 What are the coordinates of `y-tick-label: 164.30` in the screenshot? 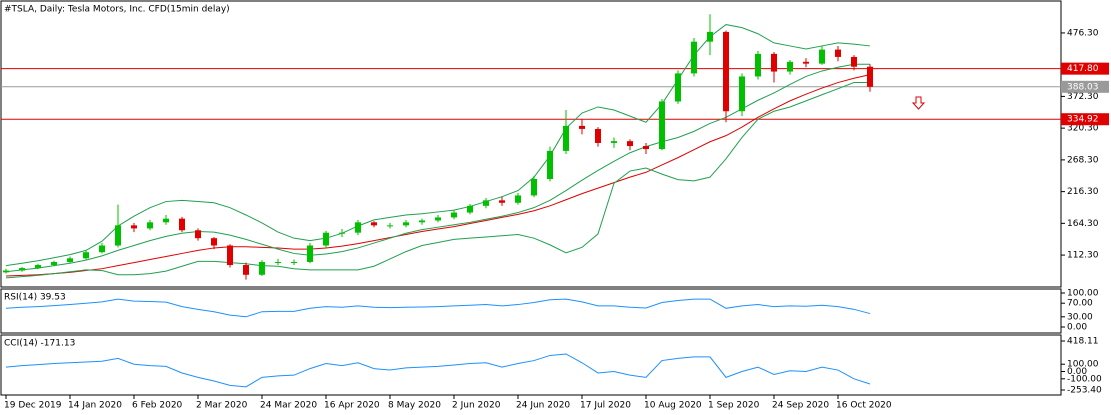 It's located at (1083, 224).